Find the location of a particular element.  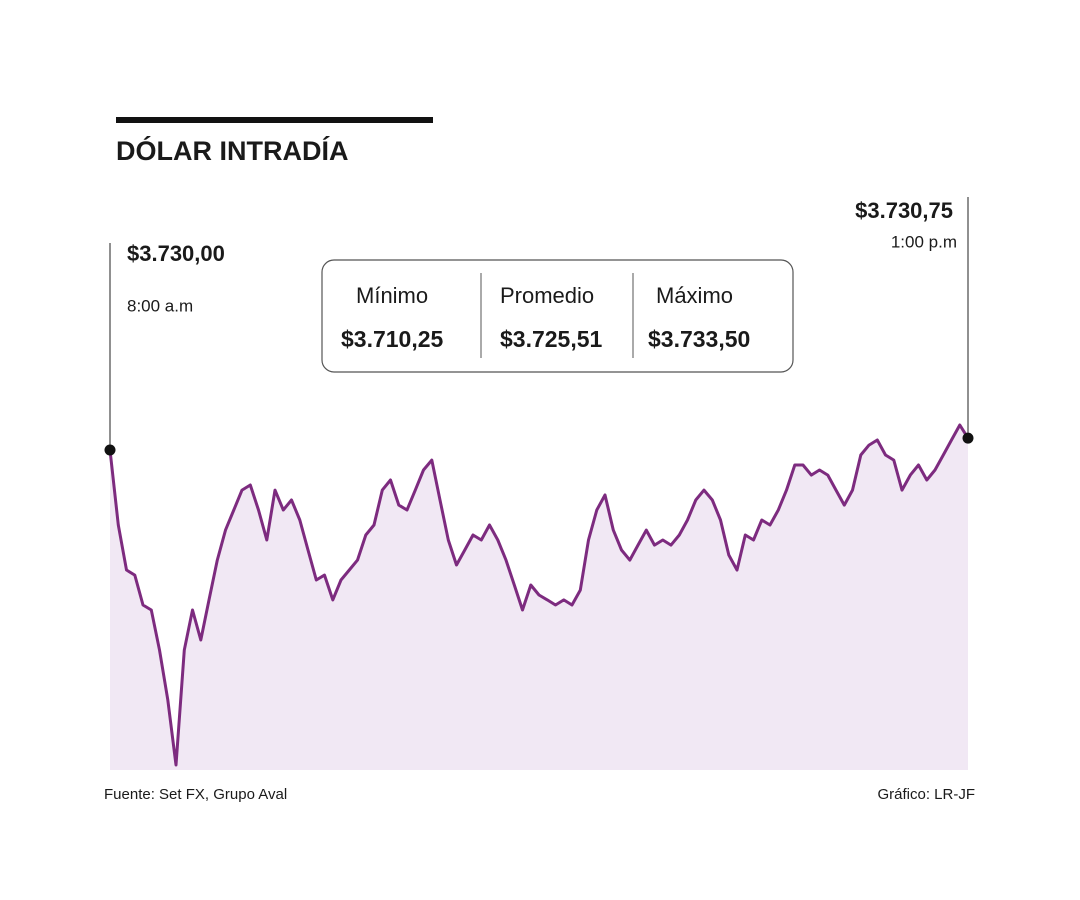

title-rule is located at coordinates (274, 120).